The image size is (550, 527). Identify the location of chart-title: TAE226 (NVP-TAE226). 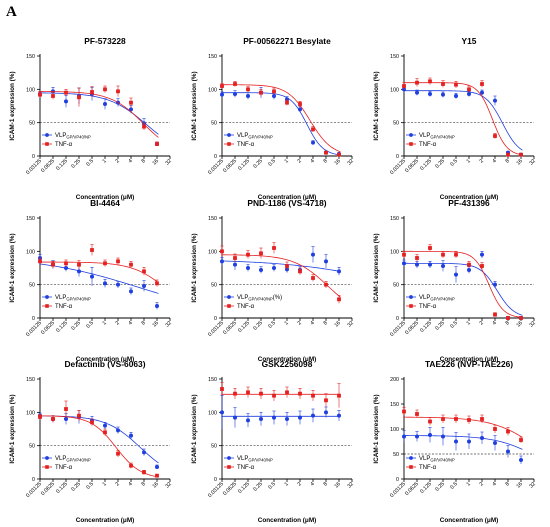
(469, 364).